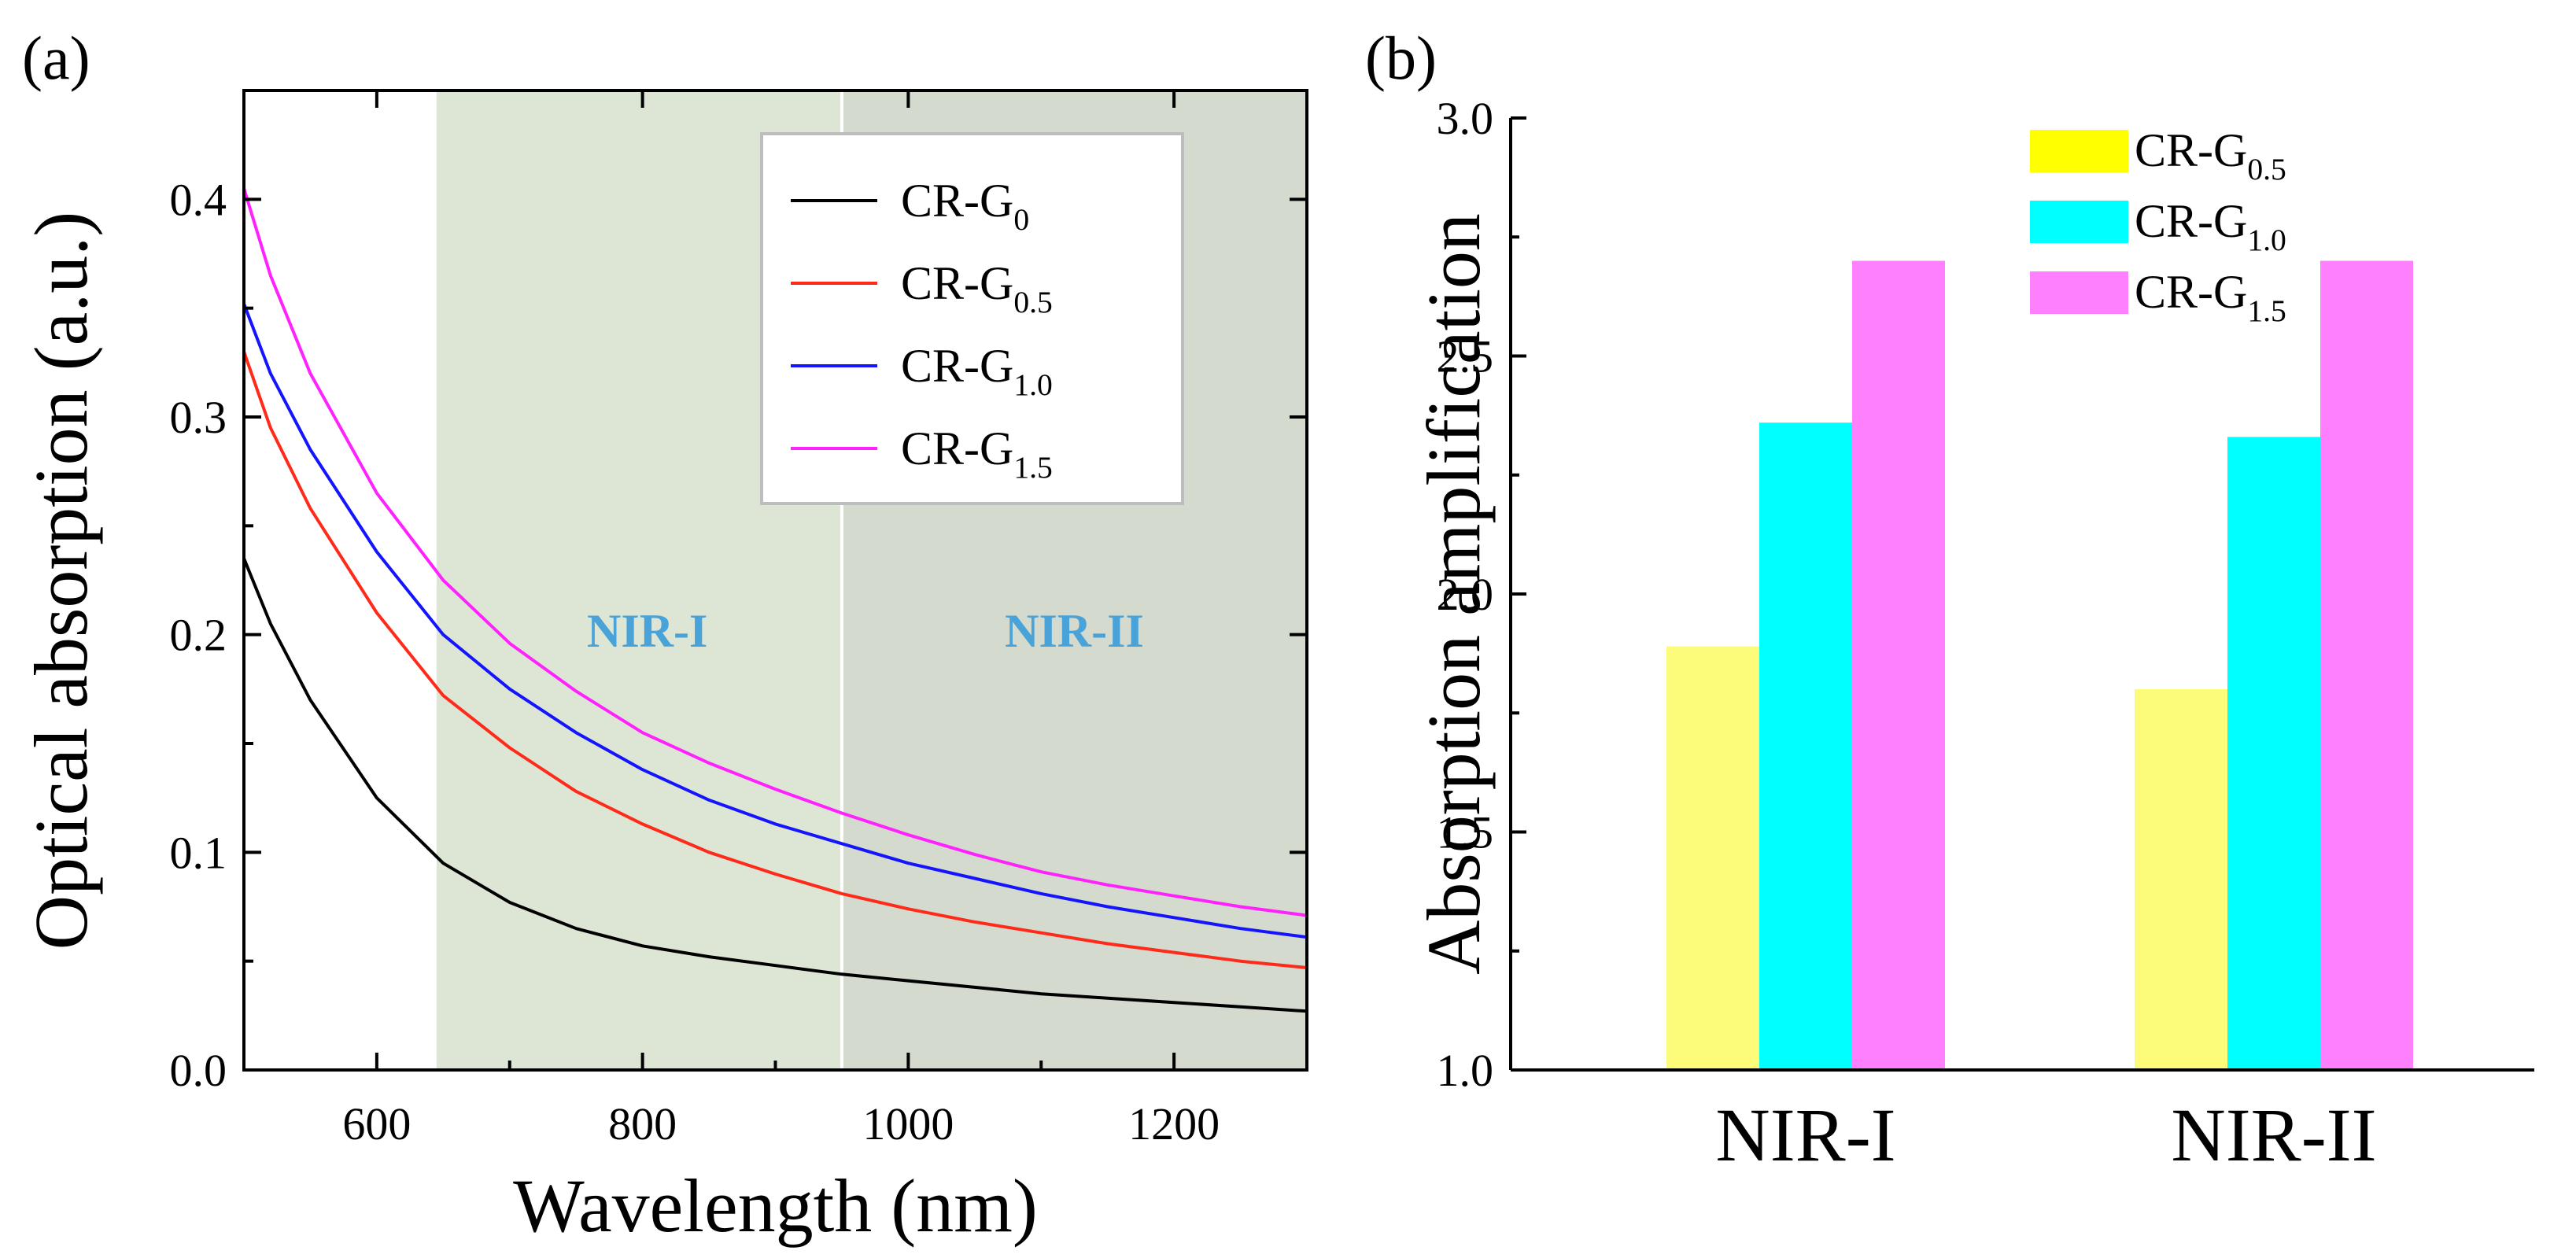 The height and width of the screenshot is (1258, 2576). Describe the element at coordinates (776, 1206) in the screenshot. I see `x-axis-title-a: Wavelength (nm)` at that location.